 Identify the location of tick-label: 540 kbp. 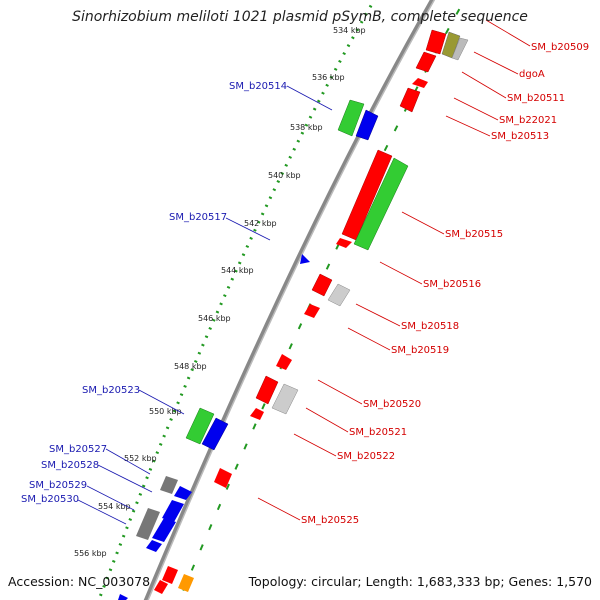
(284, 175).